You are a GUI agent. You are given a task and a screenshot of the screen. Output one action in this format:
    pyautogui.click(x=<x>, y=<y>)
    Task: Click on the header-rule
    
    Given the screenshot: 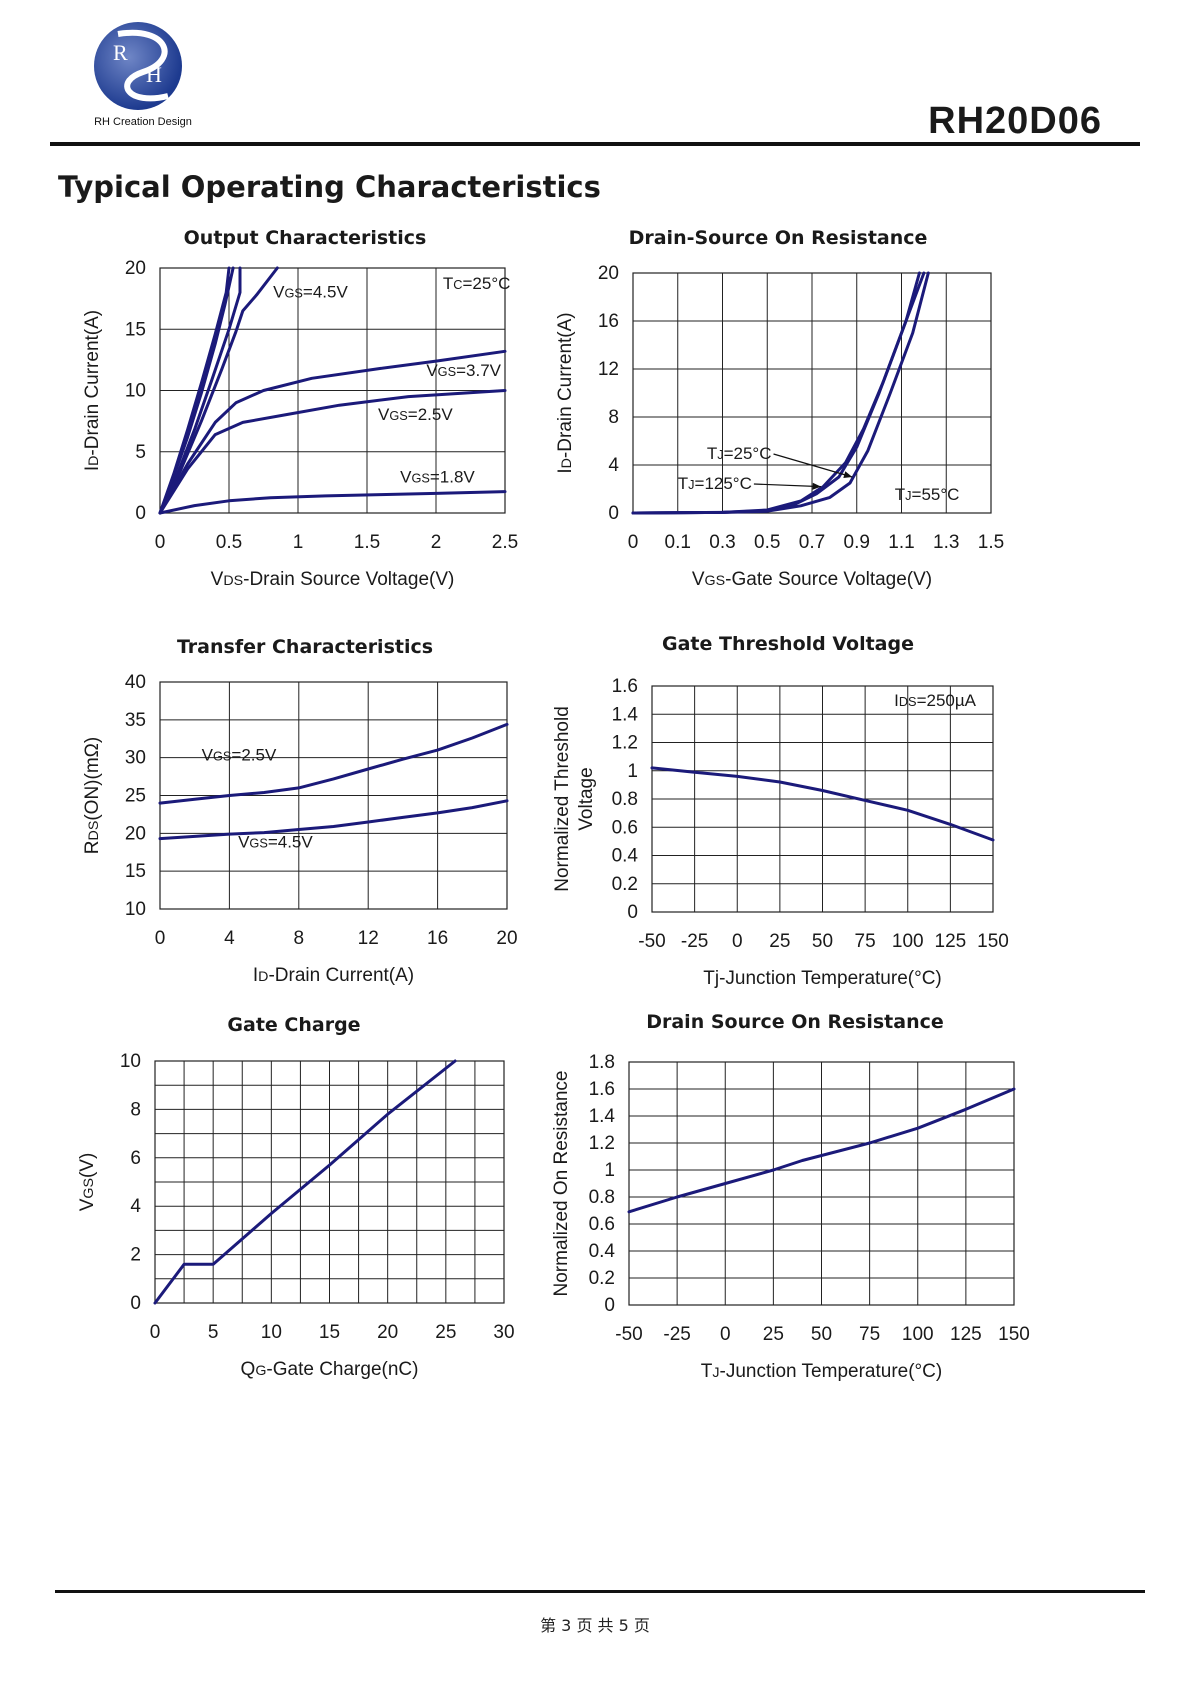 What is the action you would take?
    pyautogui.click(x=595, y=144)
    